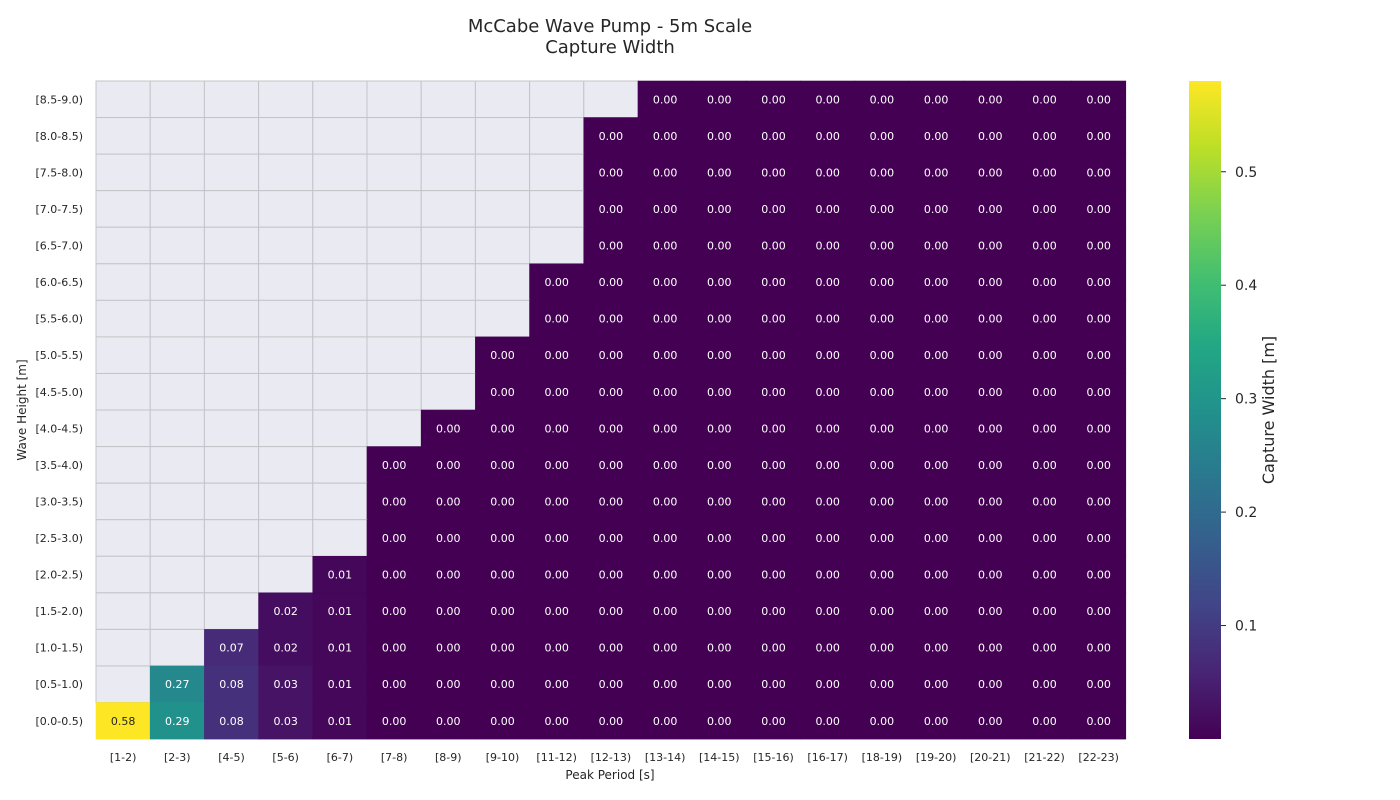 The height and width of the screenshot is (800, 1400). I want to click on x-tick-label: [2-3), so click(177, 757).